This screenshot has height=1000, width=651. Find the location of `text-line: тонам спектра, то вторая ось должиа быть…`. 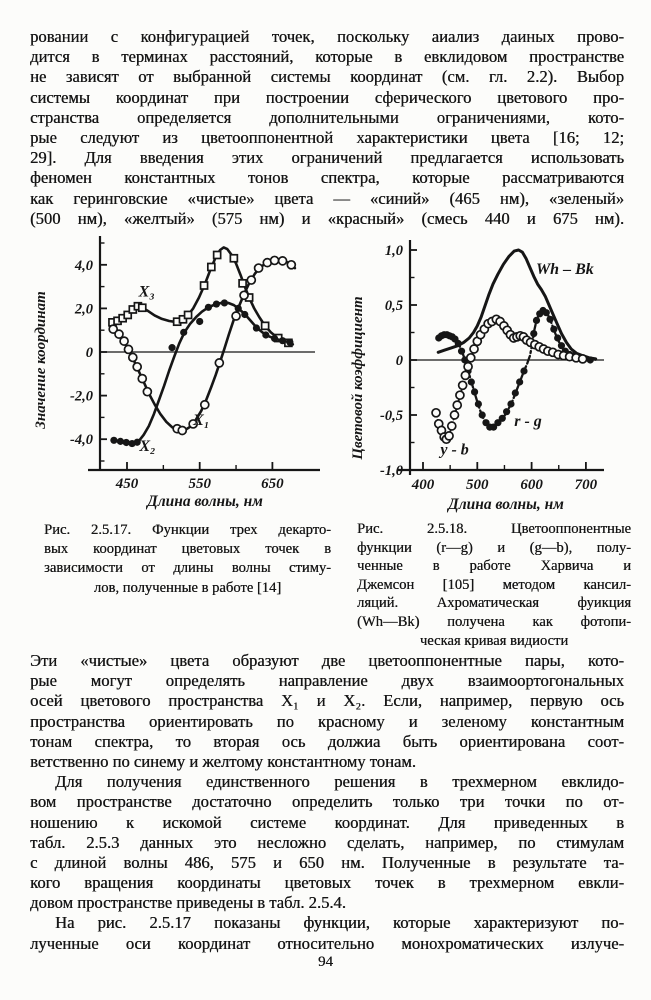

text-line: тонам спектра, то вторая ось должиа быть… is located at coordinates (327, 741).